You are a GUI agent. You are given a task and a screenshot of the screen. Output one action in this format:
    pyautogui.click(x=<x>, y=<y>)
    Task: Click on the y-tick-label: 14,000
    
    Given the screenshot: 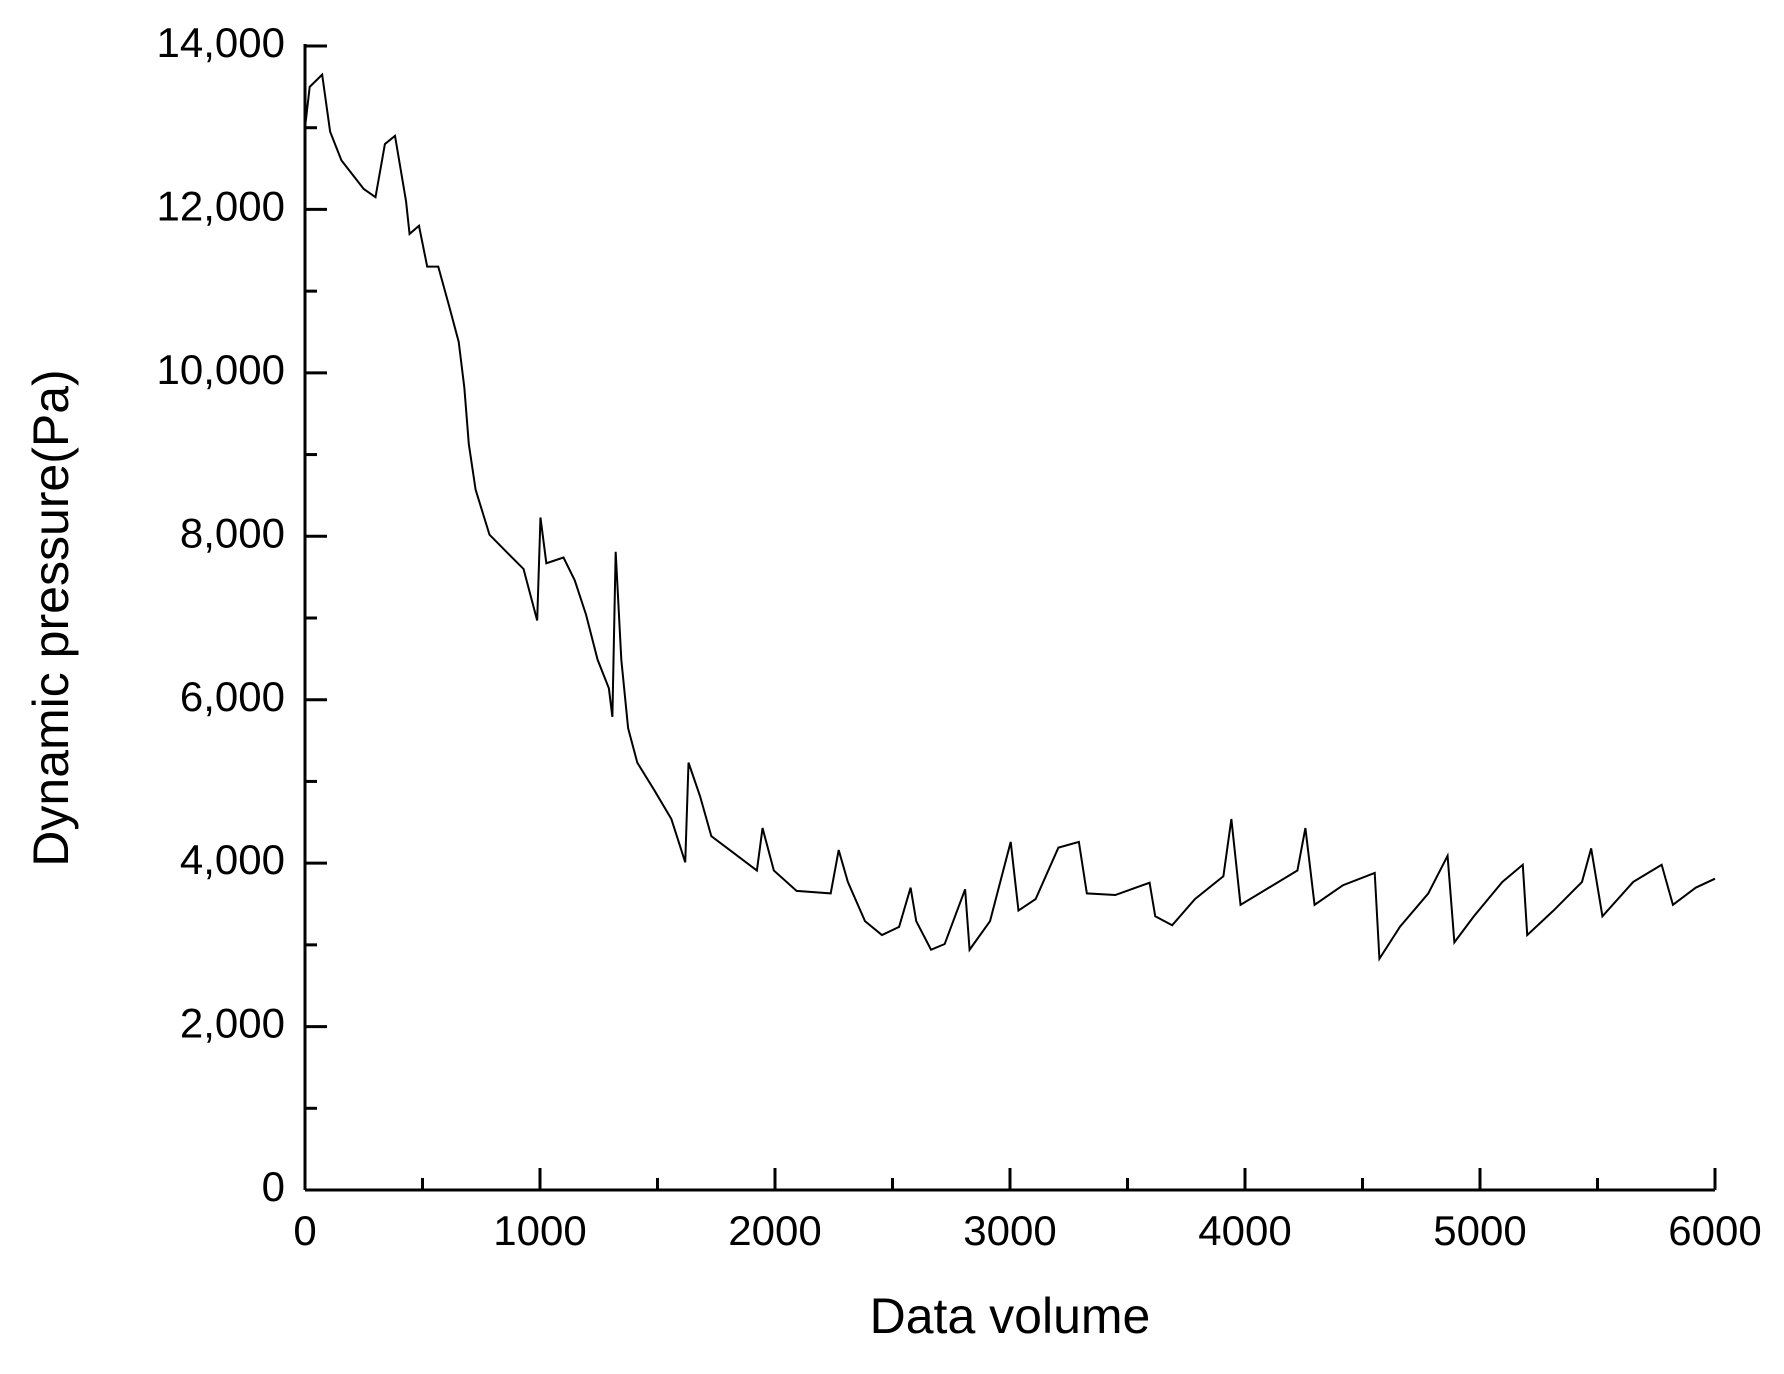 What is the action you would take?
    pyautogui.click(x=221, y=42)
    